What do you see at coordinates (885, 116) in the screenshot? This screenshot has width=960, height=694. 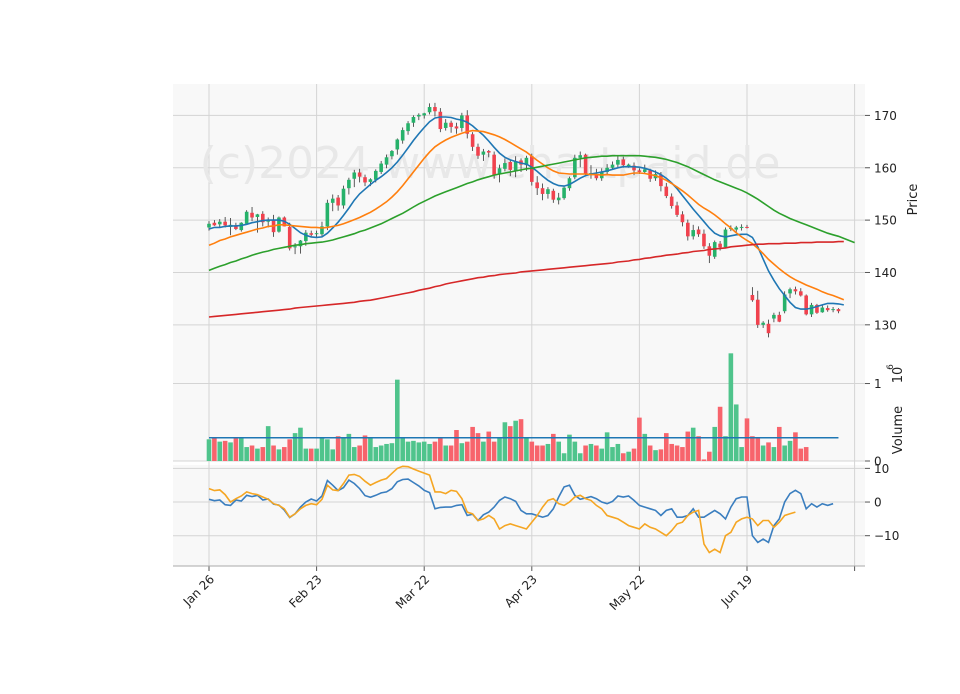 I see `price-y-tick-label: 170` at bounding box center [885, 116].